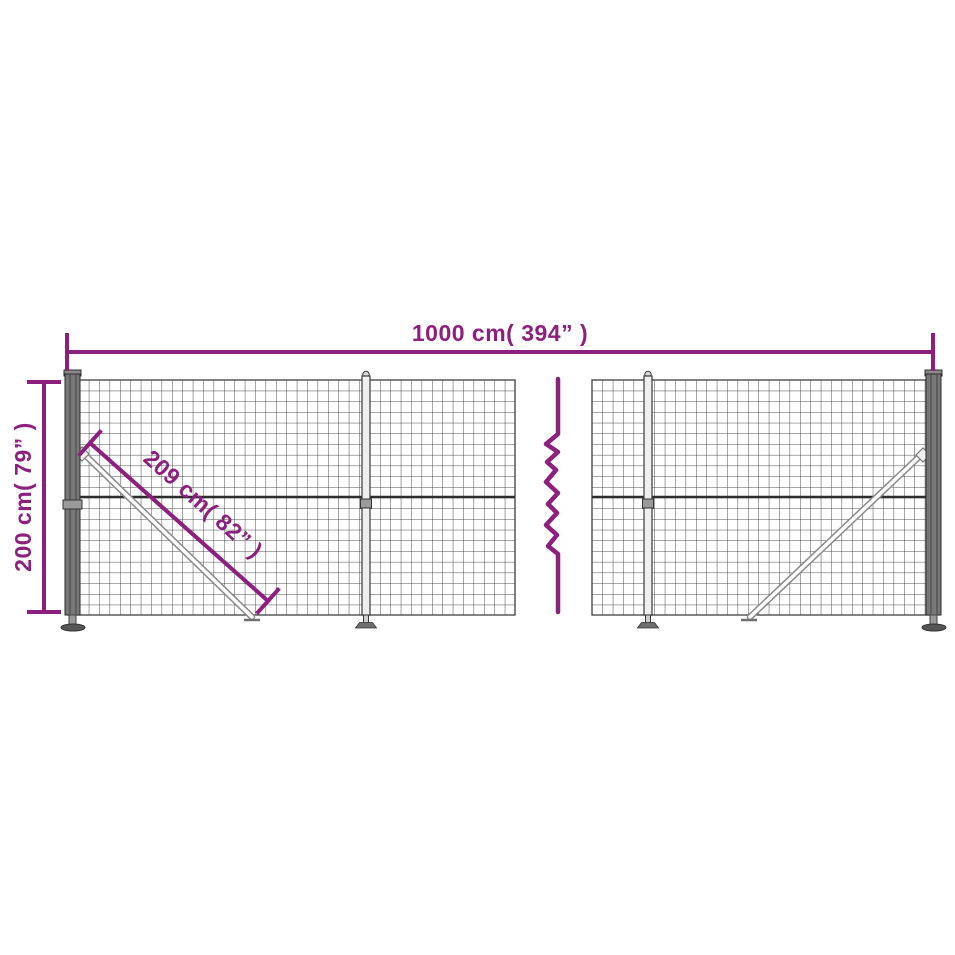  What do you see at coordinates (268, 601) in the screenshot?
I see `diagonal-dimension-tick-end` at bounding box center [268, 601].